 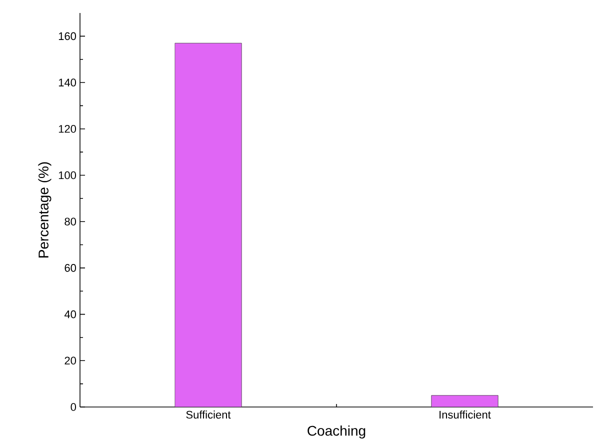 I want to click on y-tick-label: 160, so click(x=67, y=36).